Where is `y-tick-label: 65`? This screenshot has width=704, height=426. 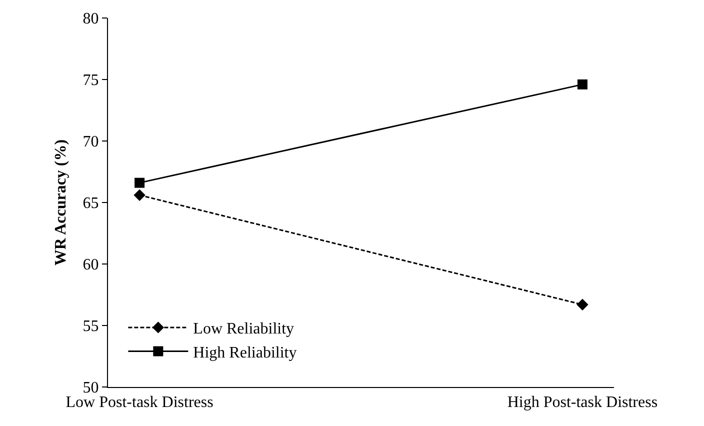 y-tick-label: 65 is located at coordinates (90, 203).